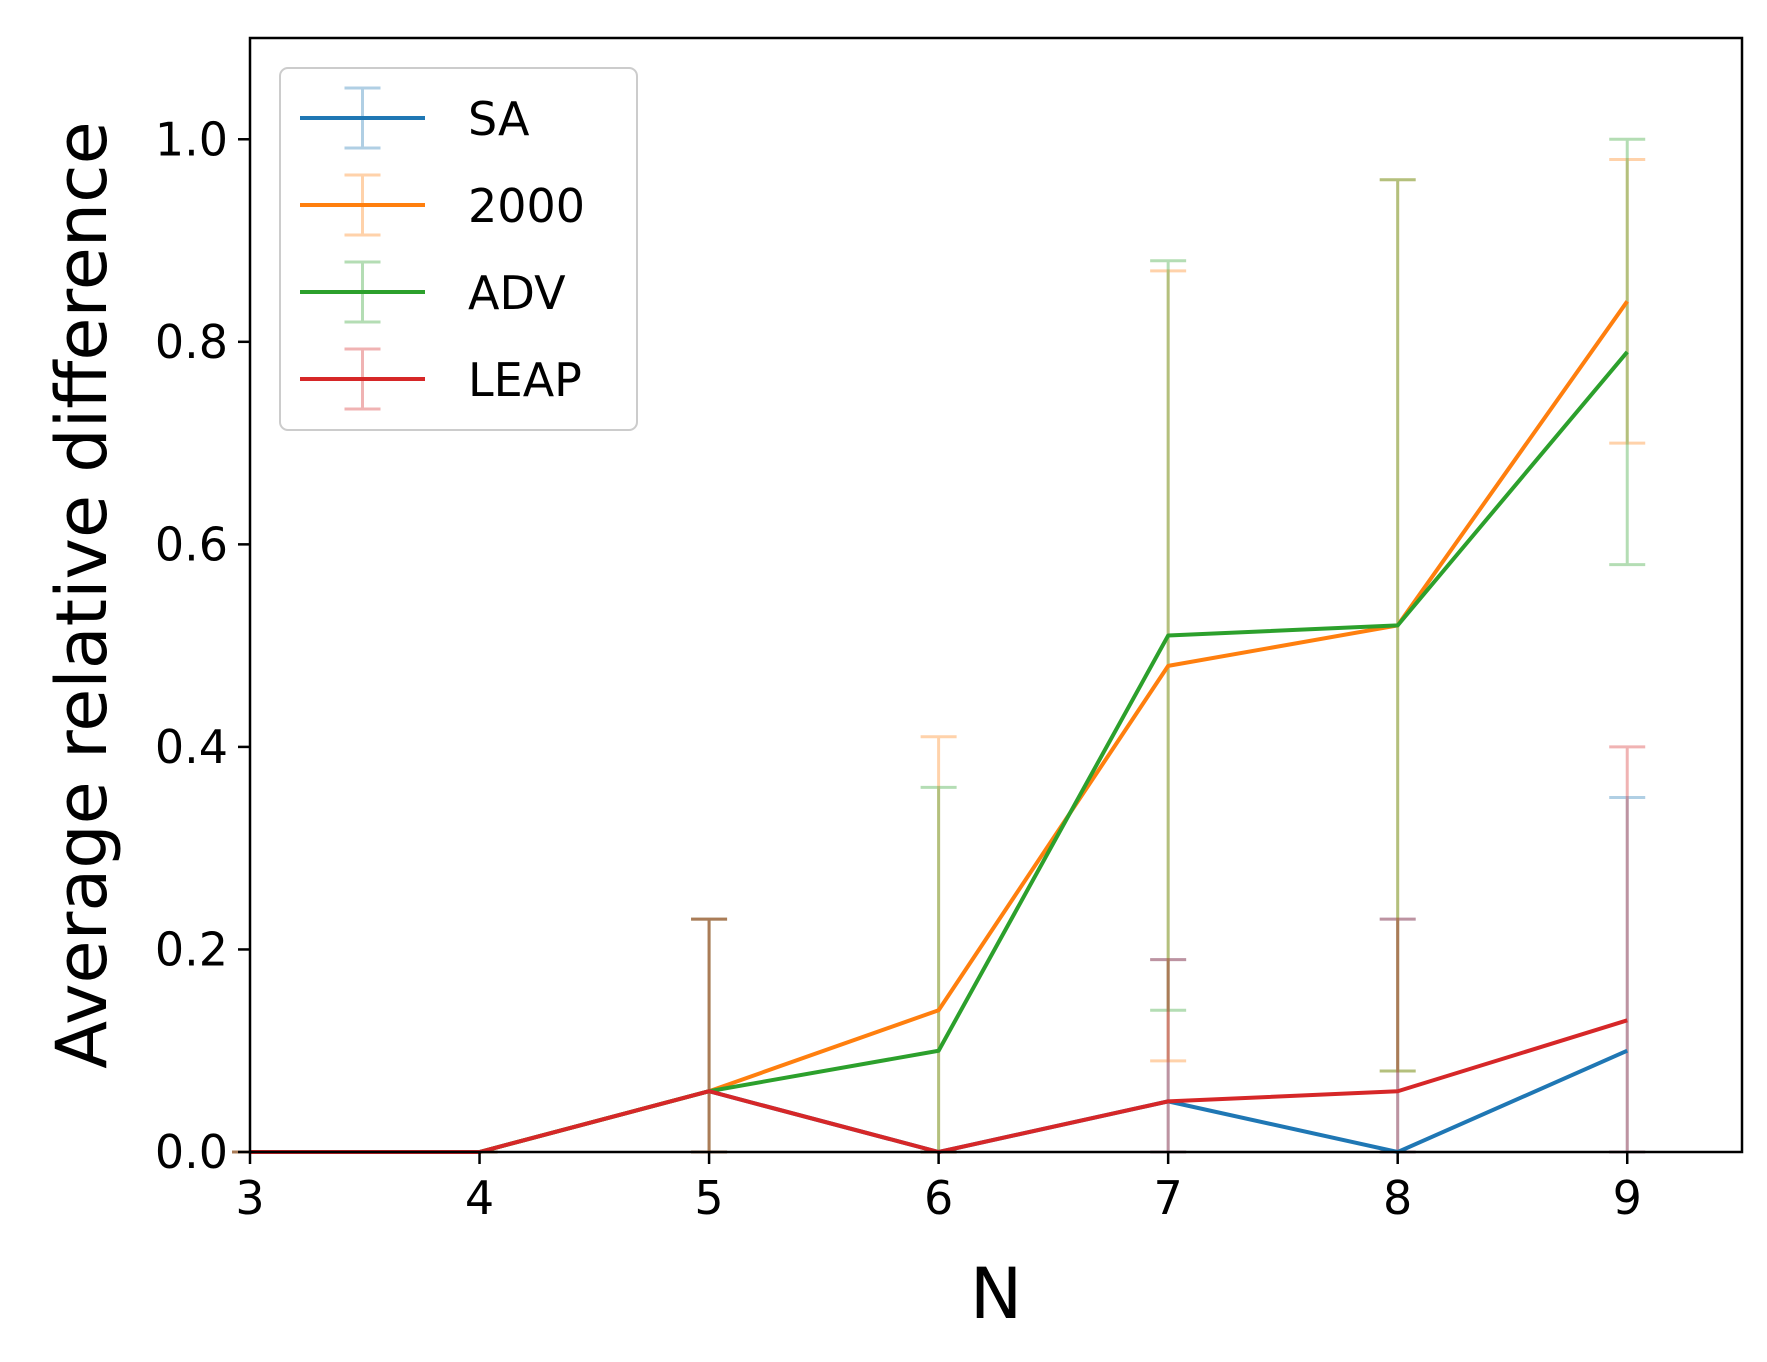 This screenshot has height=1362, width=1767. What do you see at coordinates (441, 379) in the screenshot?
I see `legend-entry-leap: LEAP` at bounding box center [441, 379].